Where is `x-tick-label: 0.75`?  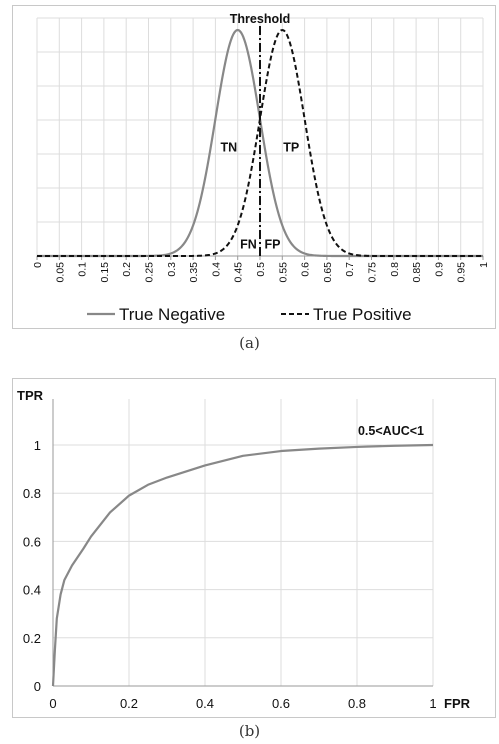 x-tick-label: 0.75 is located at coordinates (373, 272).